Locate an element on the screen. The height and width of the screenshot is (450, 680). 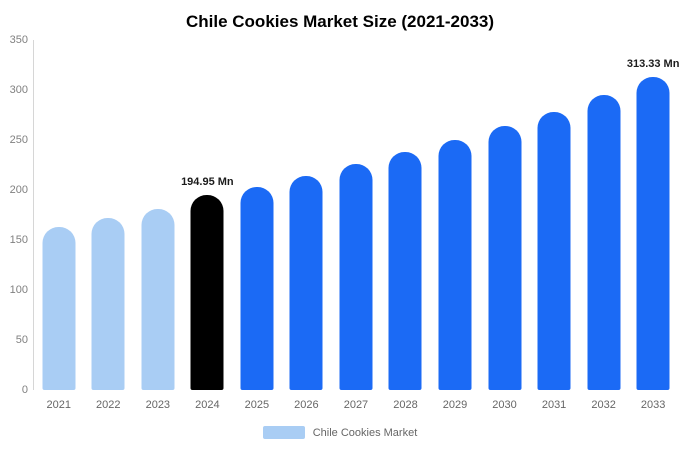
bar-value-label: 194.95 Mn is located at coordinates (207, 182).